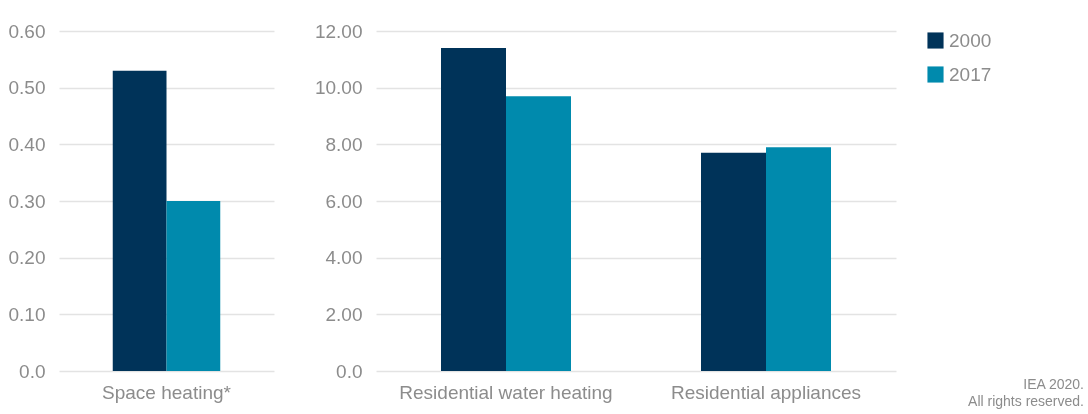  What do you see at coordinates (970, 40) in the screenshot?
I see `legend-label: 2000` at bounding box center [970, 40].